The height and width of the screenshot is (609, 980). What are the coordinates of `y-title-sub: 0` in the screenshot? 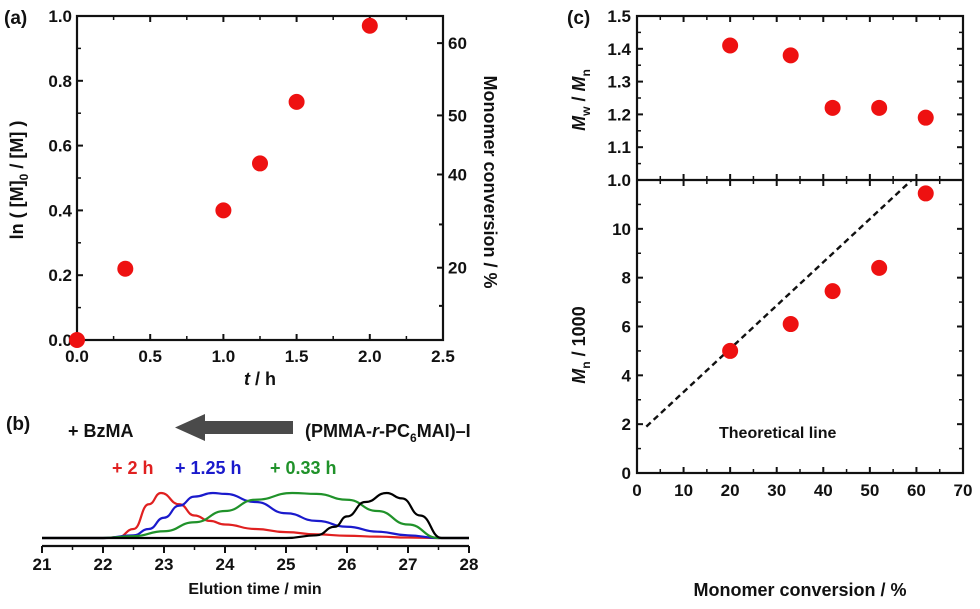 It's located at (24, 176).